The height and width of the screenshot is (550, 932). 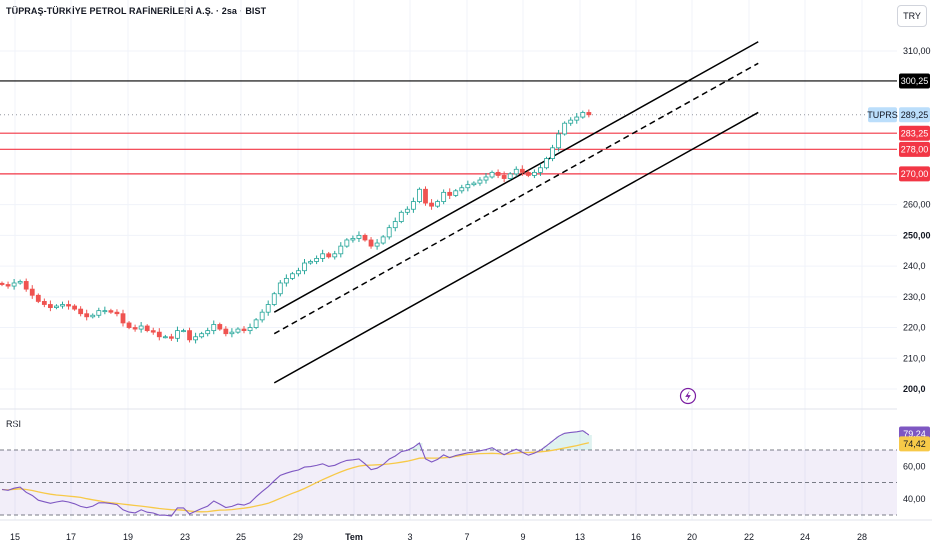 What do you see at coordinates (636, 537) in the screenshot?
I see `time-axis-tick: 16` at bounding box center [636, 537].